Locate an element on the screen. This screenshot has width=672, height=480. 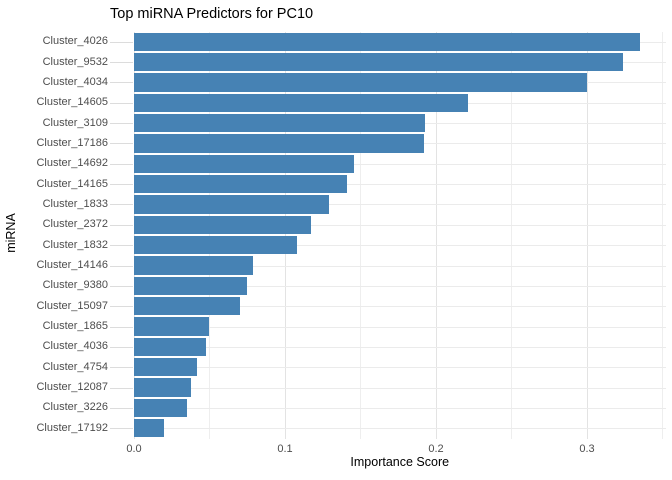
xtick-label: 0.0 is located at coordinates (134, 448).